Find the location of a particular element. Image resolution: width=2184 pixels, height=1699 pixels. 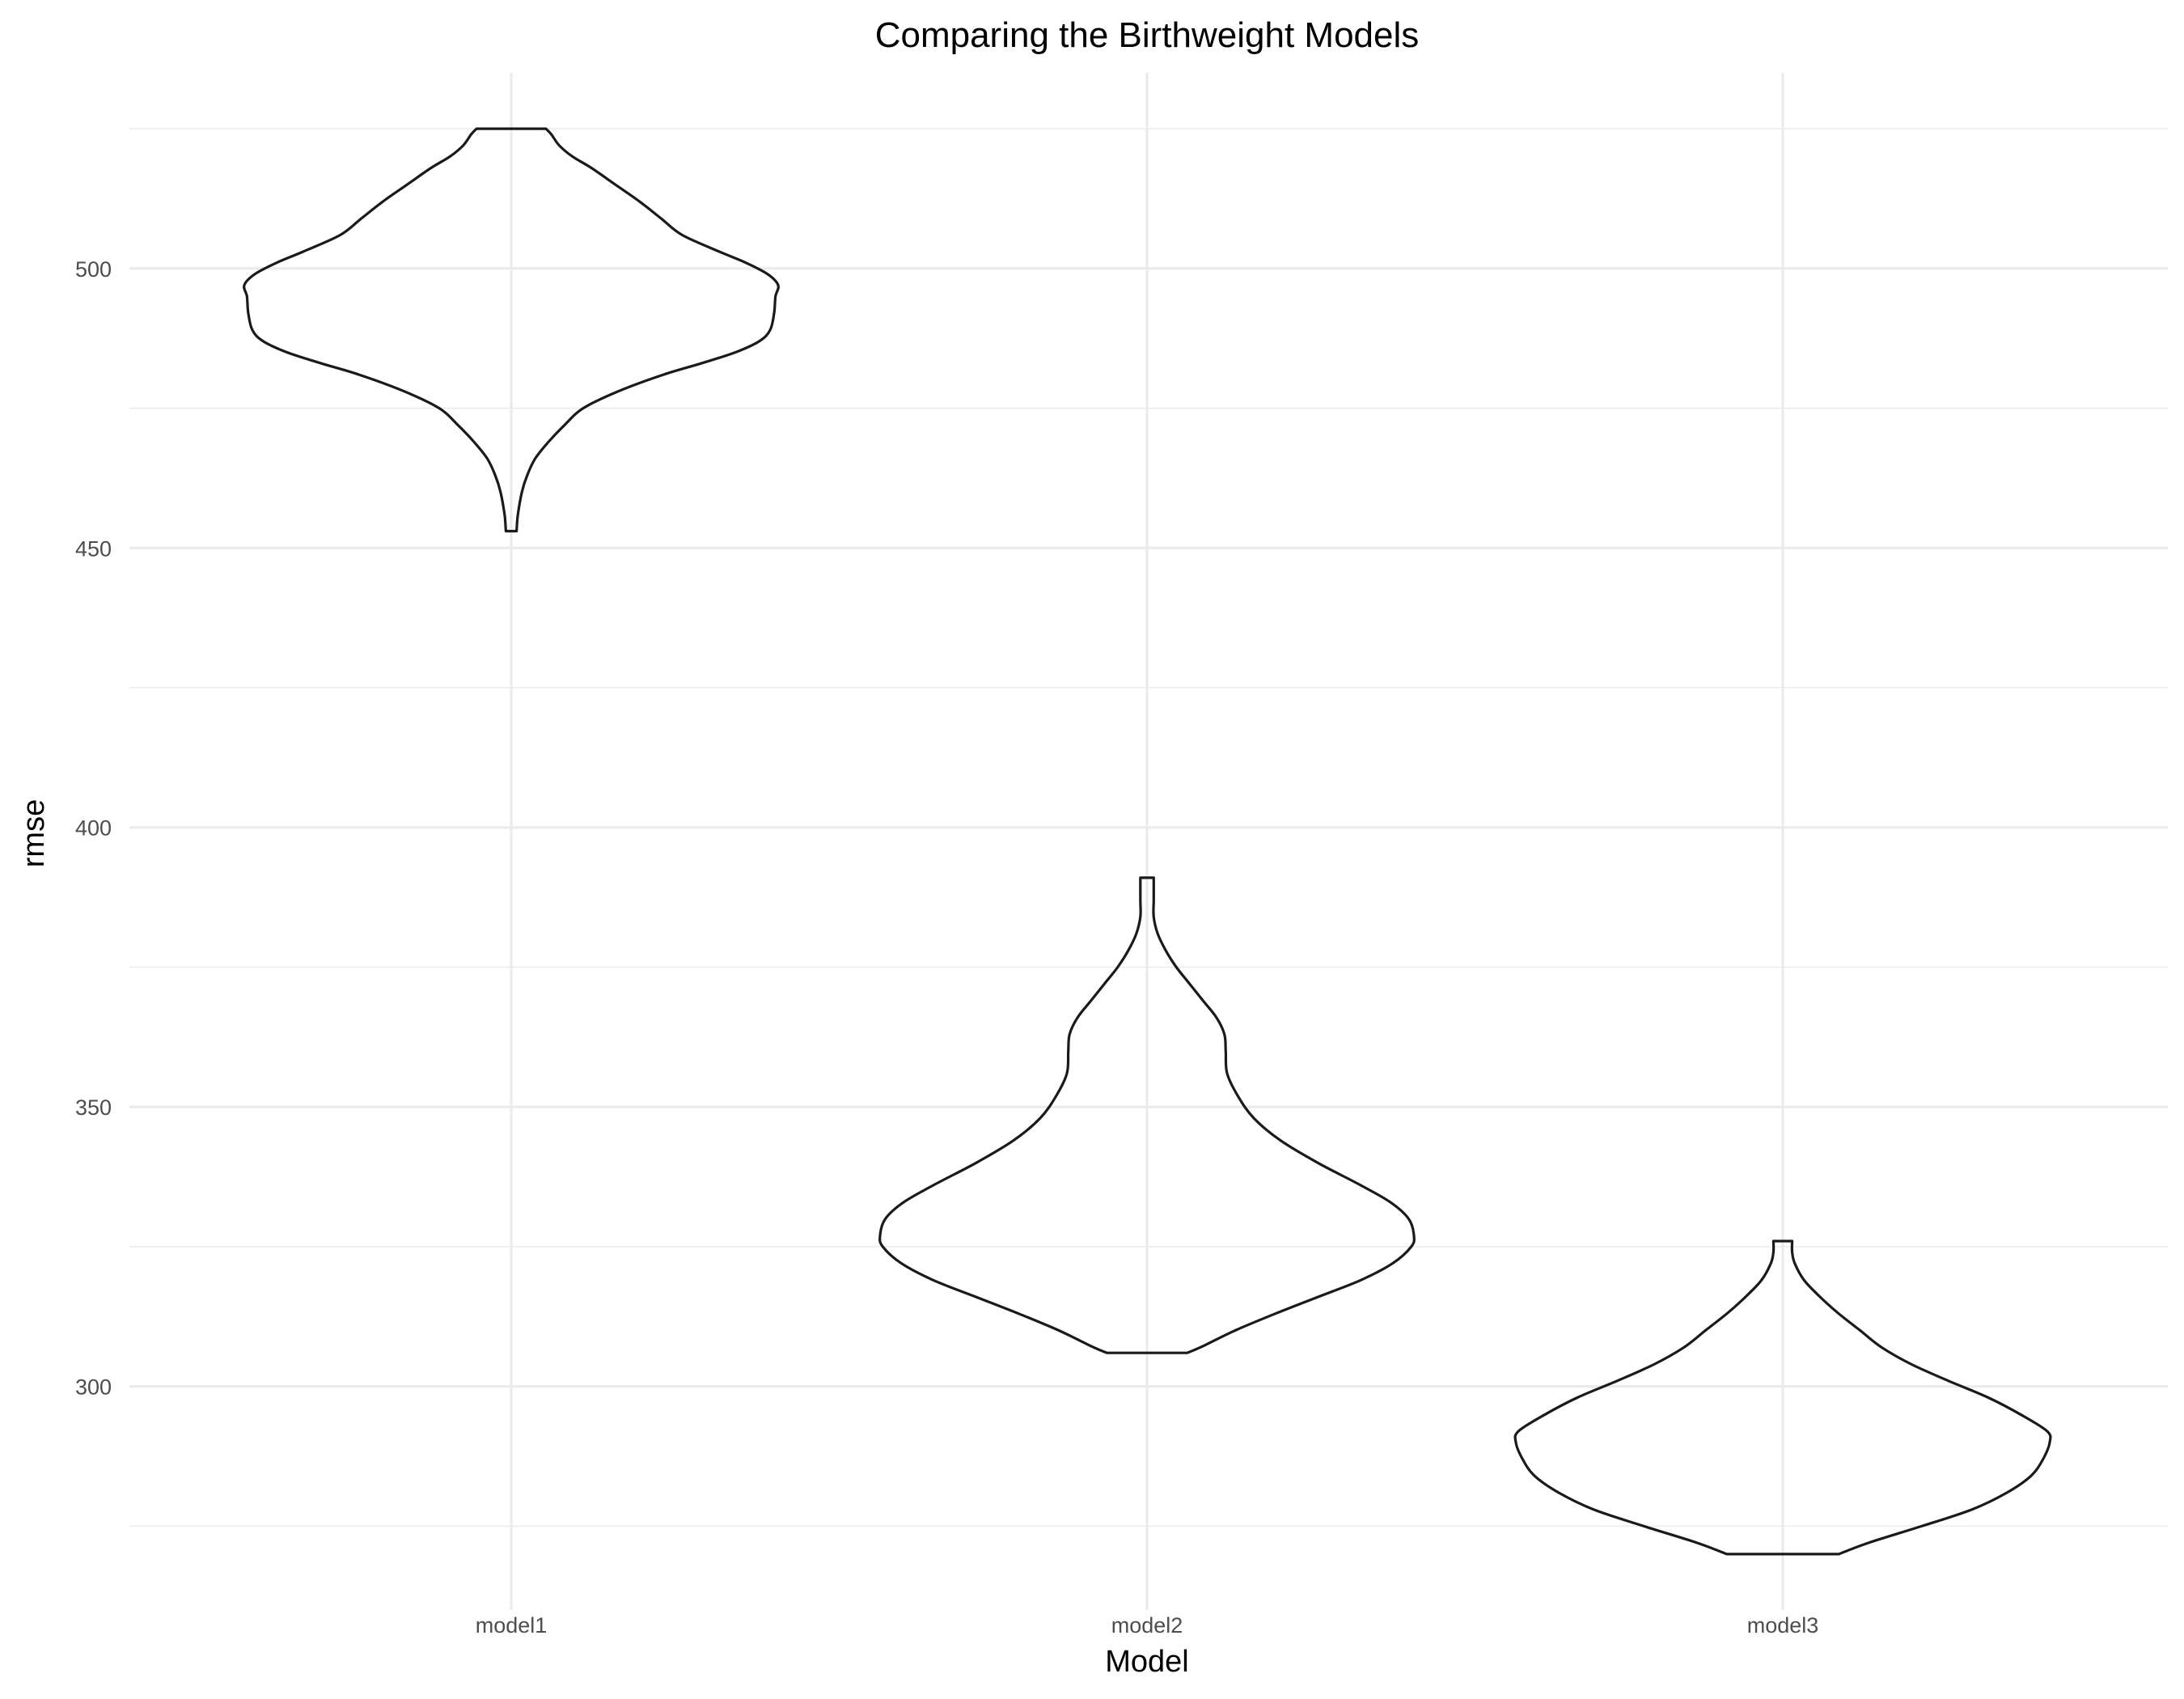

x-tick-label-model2: model2 is located at coordinates (1147, 1625).